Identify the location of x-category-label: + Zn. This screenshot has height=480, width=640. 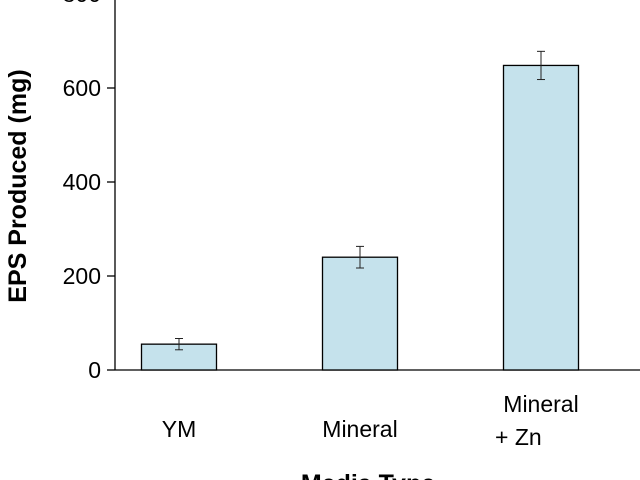
(518, 437).